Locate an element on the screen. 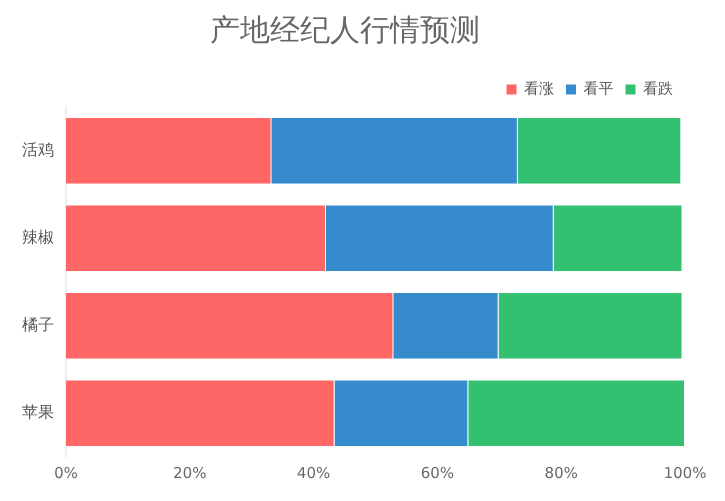 This screenshot has width=725, height=501. legend-label: 看平 is located at coordinates (599, 88).